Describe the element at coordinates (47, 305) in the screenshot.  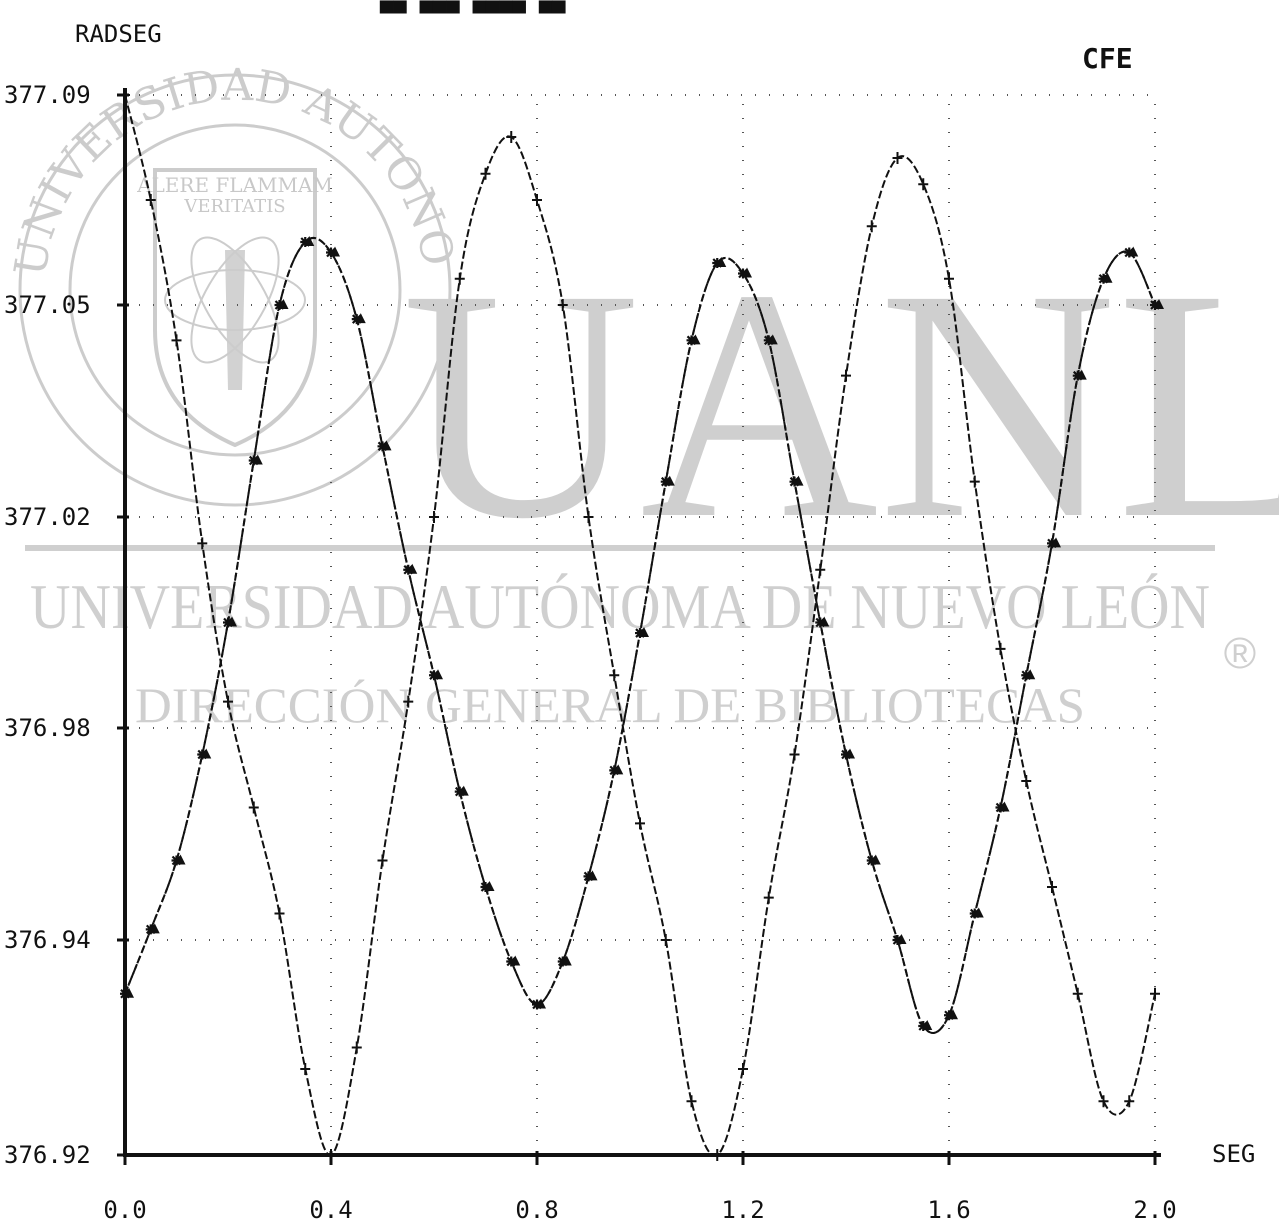
I see `y-tick-label: 377.05` at that location.